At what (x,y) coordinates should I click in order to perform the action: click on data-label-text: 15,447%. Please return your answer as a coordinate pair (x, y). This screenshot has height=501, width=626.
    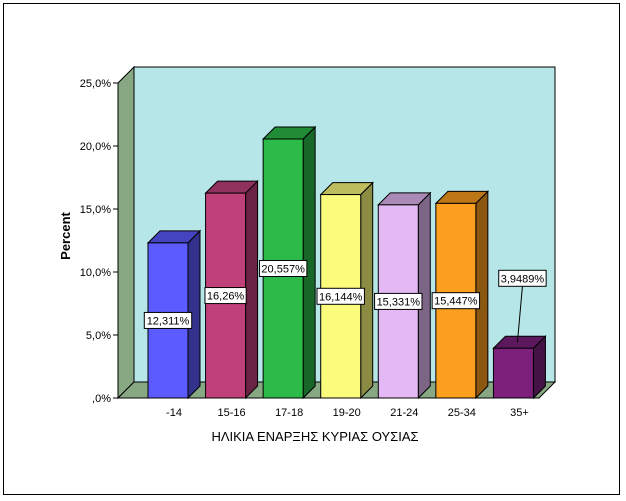
    Looking at the image, I should click on (456, 302).